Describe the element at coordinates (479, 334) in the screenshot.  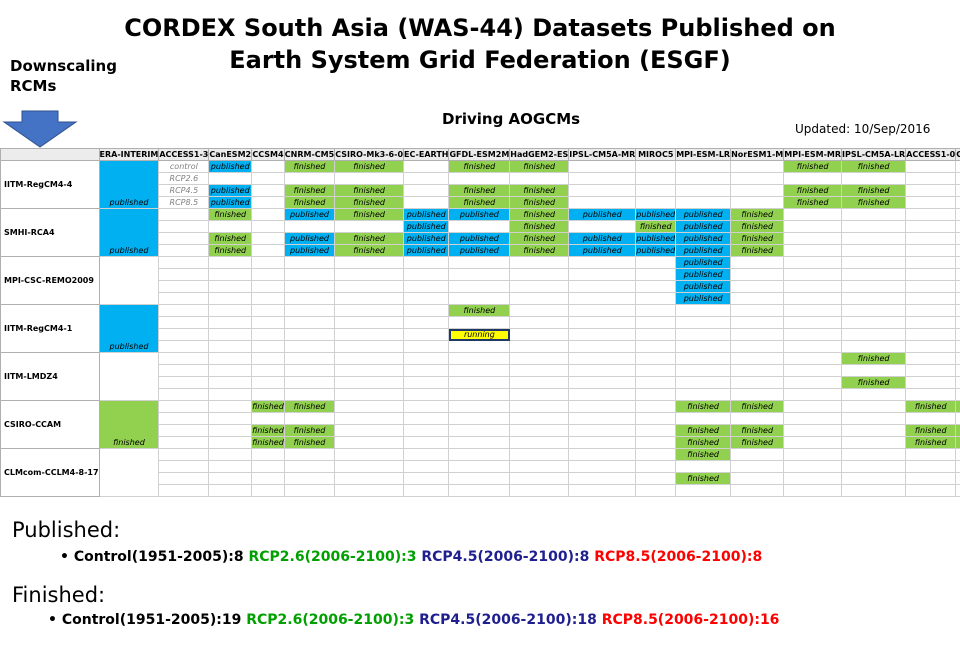
I see `status-cell: running` at that location.